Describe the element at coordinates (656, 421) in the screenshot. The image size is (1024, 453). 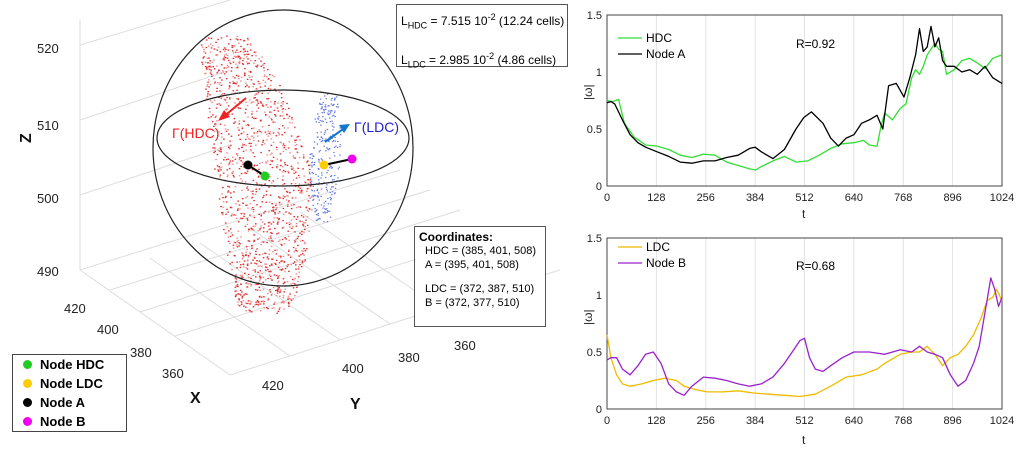
I see `x-tick-label: 128` at that location.